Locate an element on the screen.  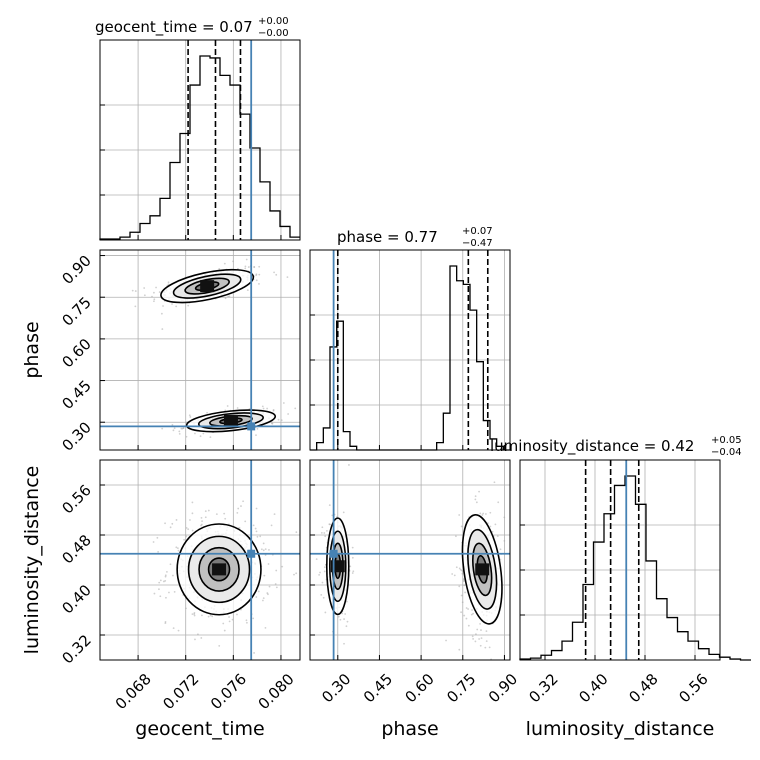
title-phase: phase = 0.77 +0.07 −0.47 is located at coordinates (415, 237).